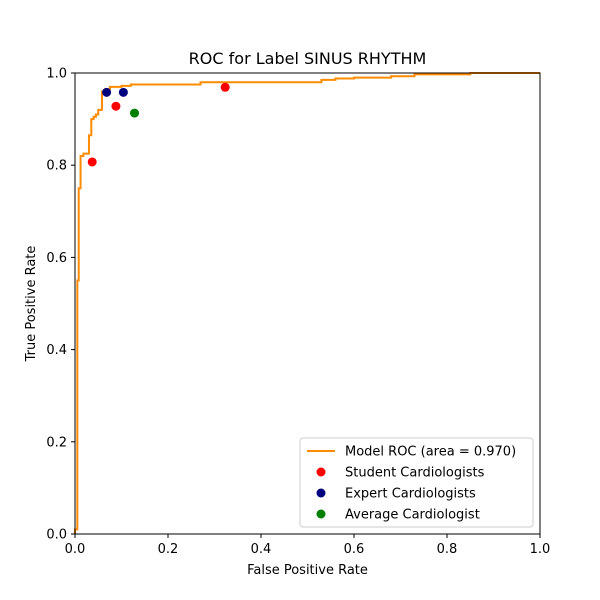 The width and height of the screenshot is (600, 600). What do you see at coordinates (75, 549) in the screenshot?
I see `x-tick-label: 0.0` at bounding box center [75, 549].